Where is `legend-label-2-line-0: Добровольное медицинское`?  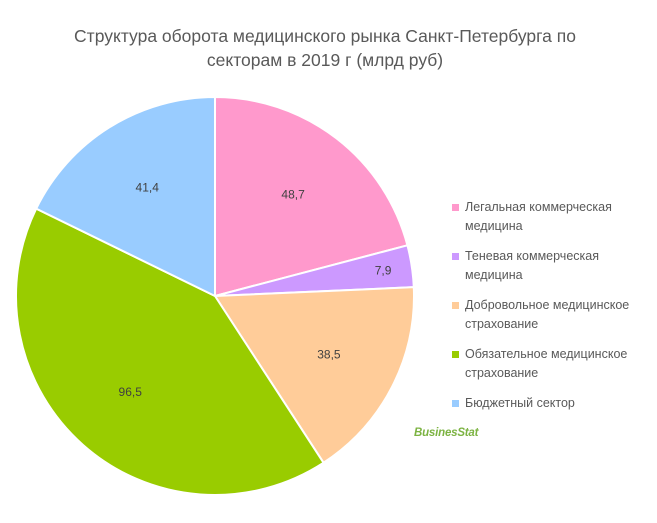 legend-label-2-line-0: Добровольное медицинское is located at coordinates (547, 305).